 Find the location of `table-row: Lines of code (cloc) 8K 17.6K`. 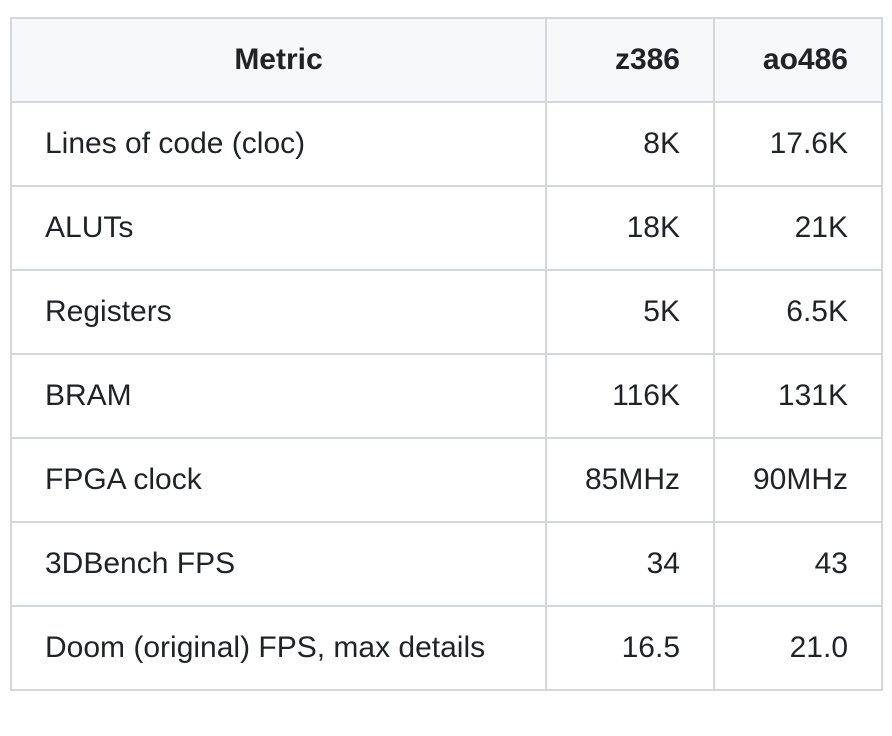

table-row: Lines of code (cloc) 8K 17.6K is located at coordinates (446, 144).